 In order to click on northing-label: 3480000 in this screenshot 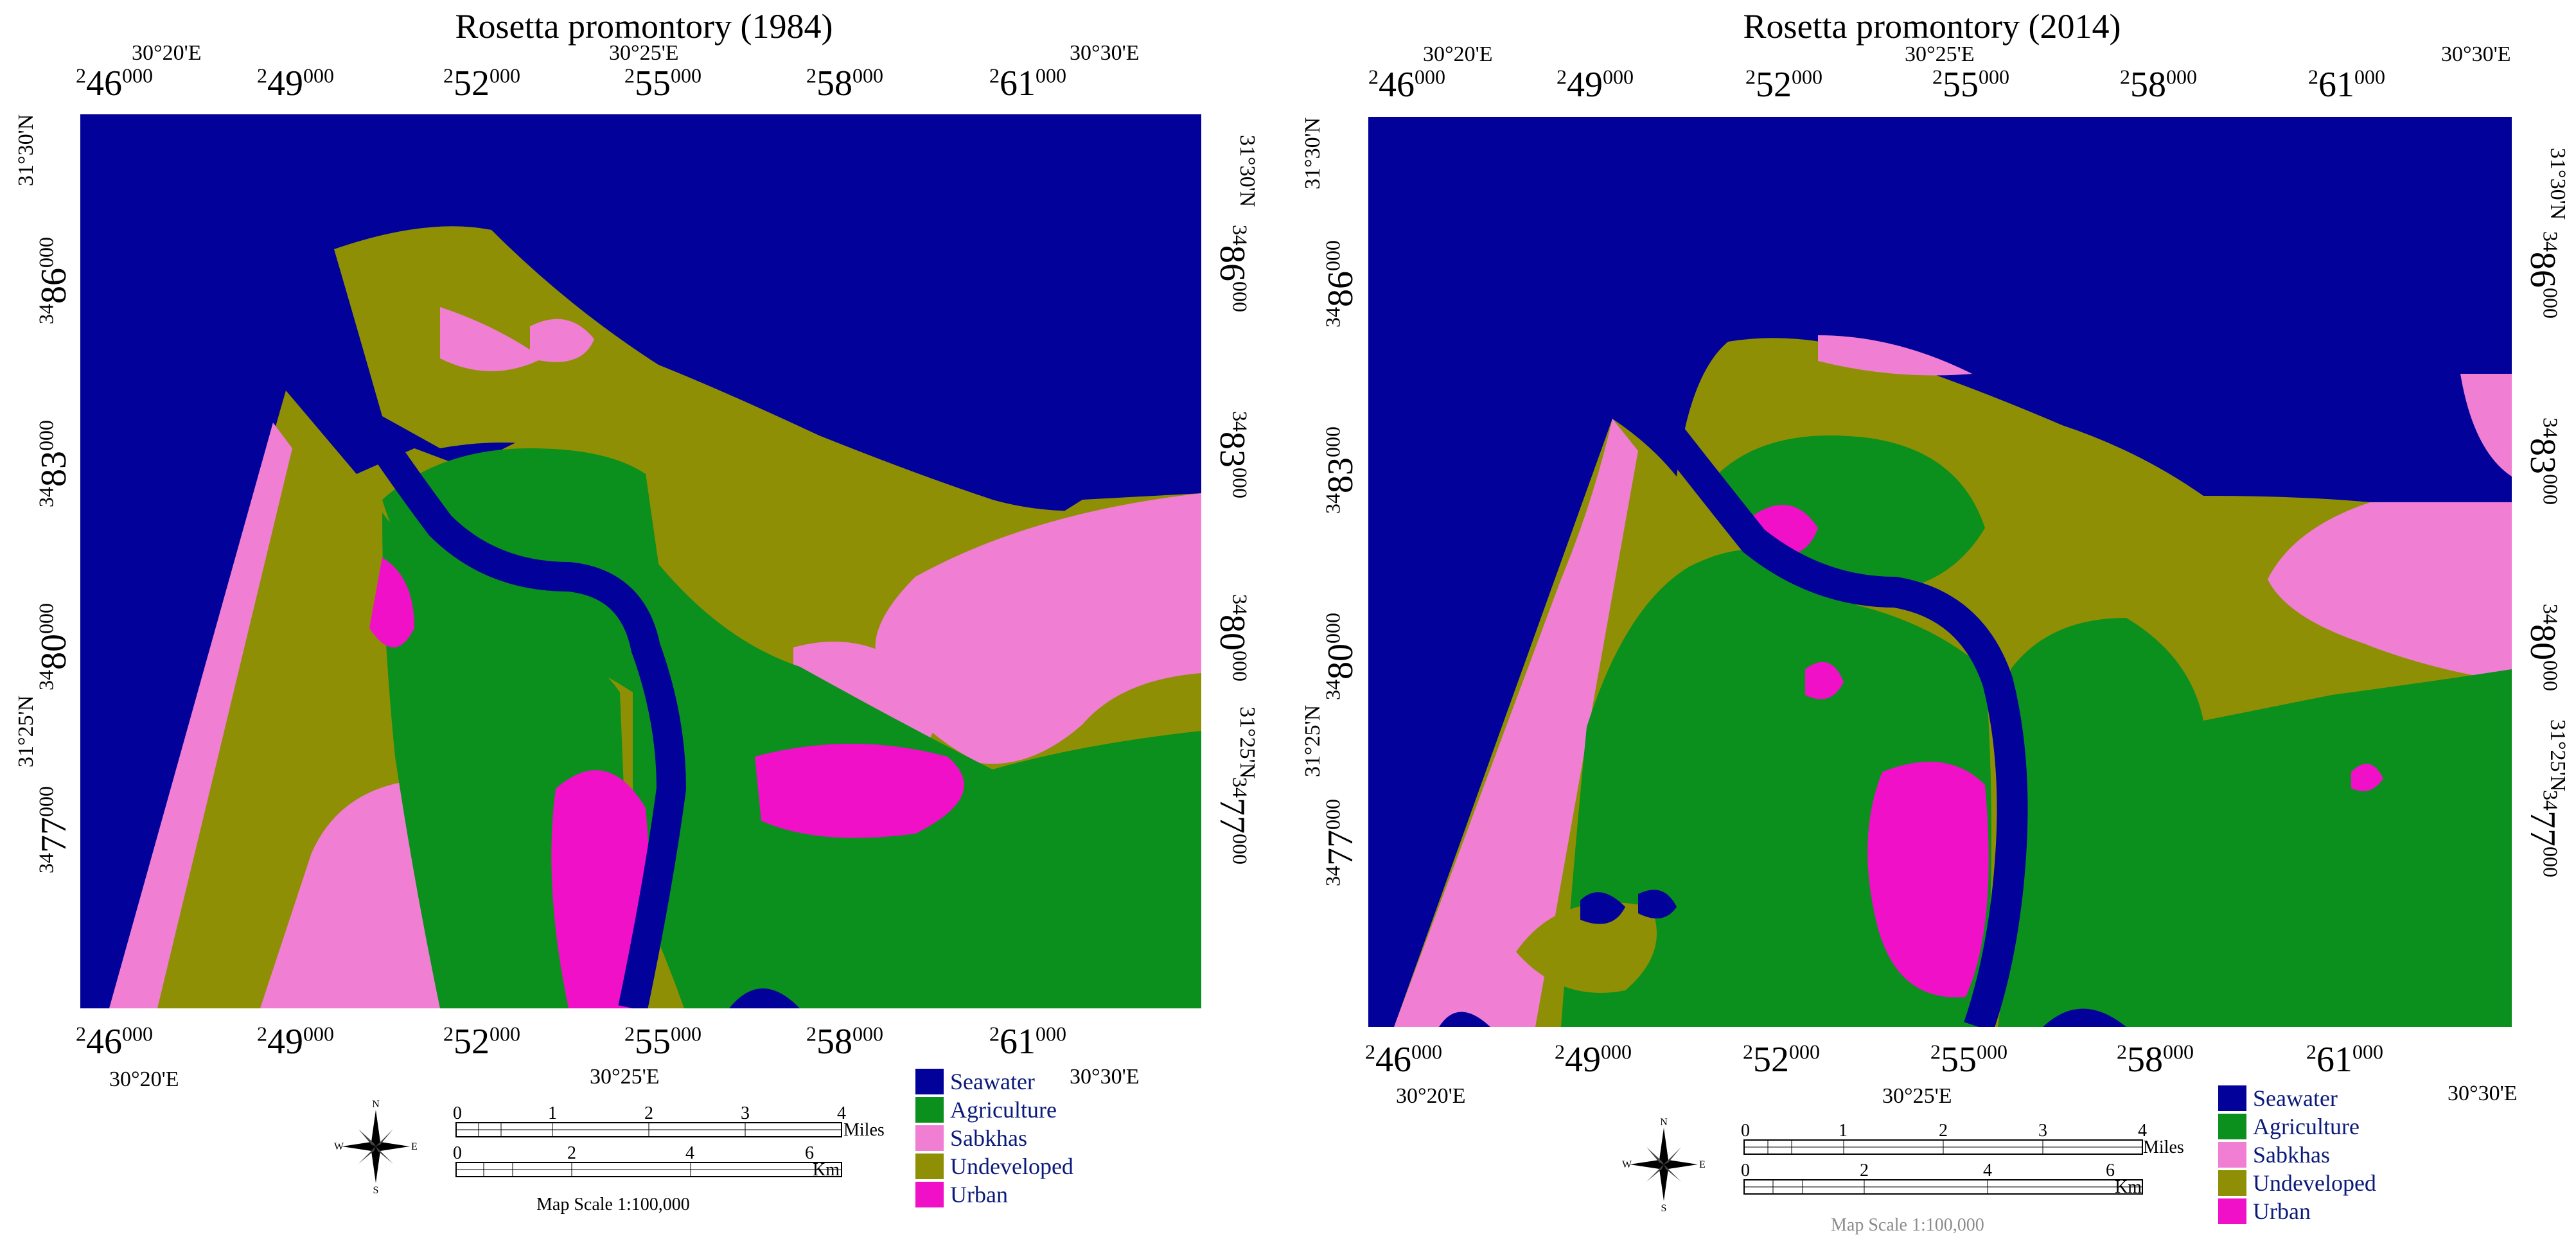, I will do `click(1232, 637)`.